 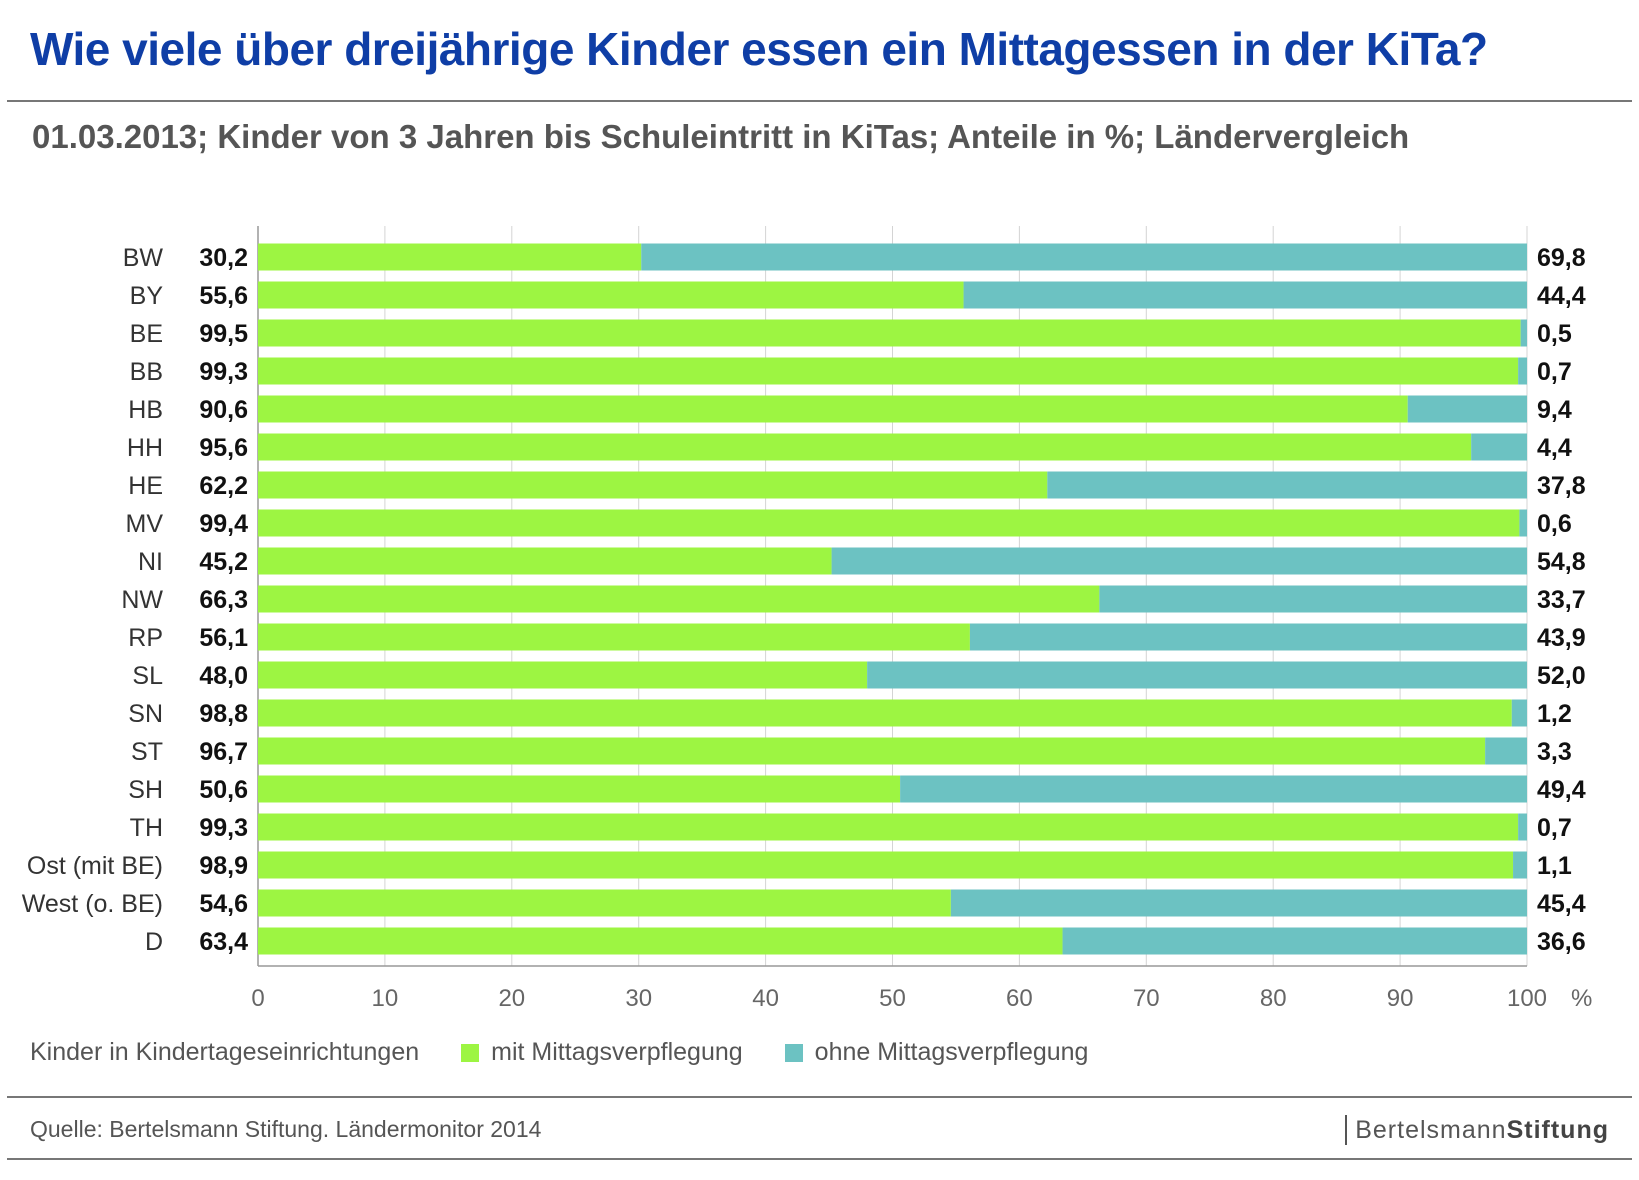 What do you see at coordinates (146, 828) in the screenshot?
I see `category-label: TH` at bounding box center [146, 828].